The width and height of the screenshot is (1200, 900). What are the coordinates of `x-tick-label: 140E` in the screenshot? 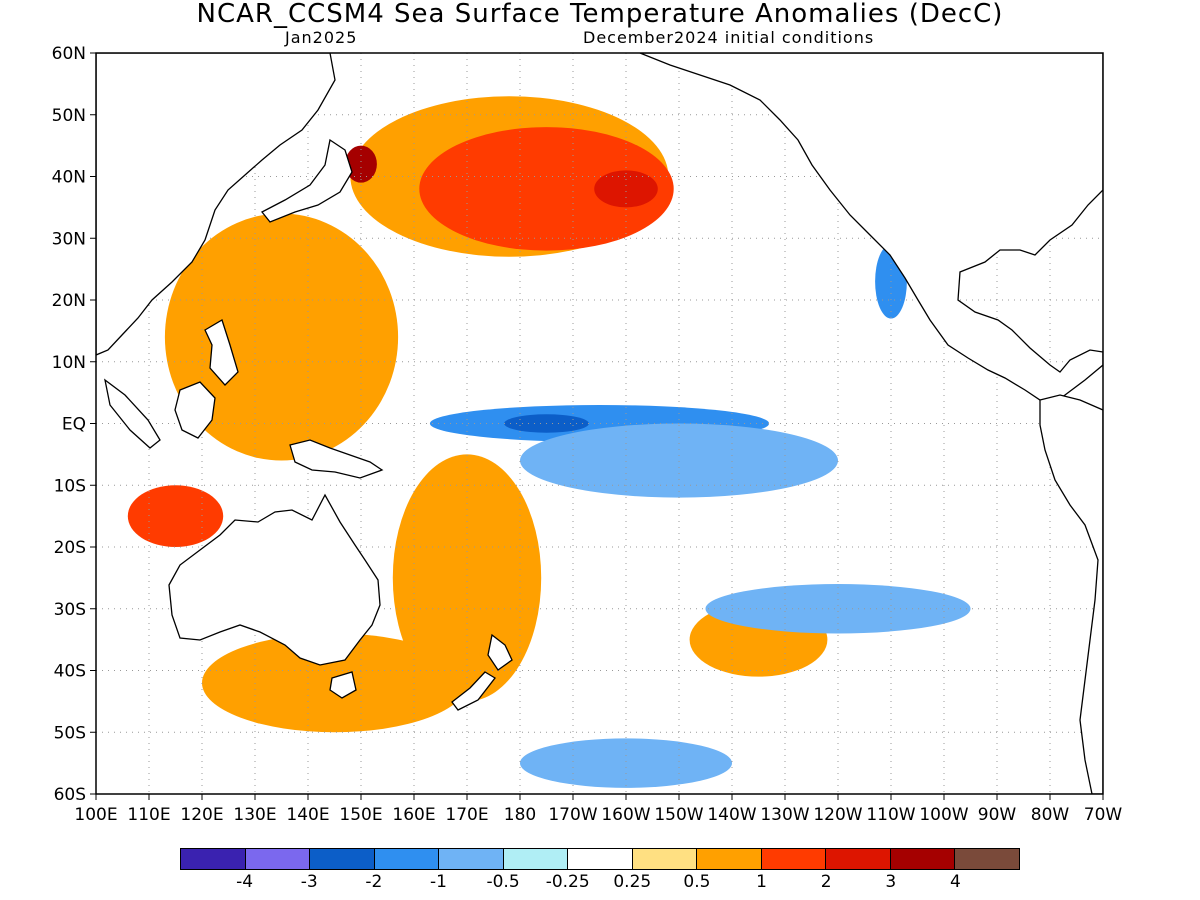 It's located at (307, 815).